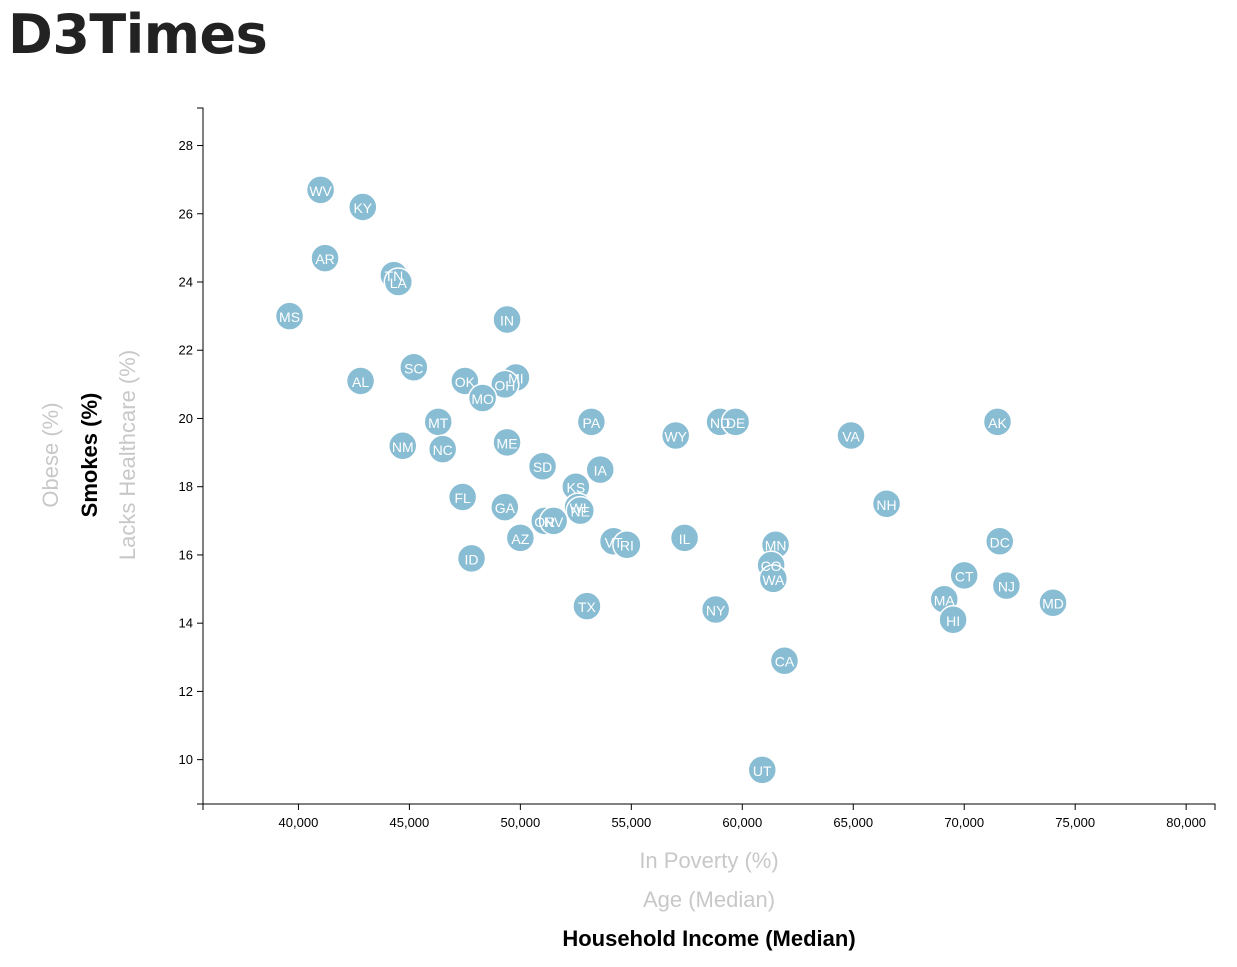 The width and height of the screenshot is (1237, 967). I want to click on point-in, so click(507, 319).